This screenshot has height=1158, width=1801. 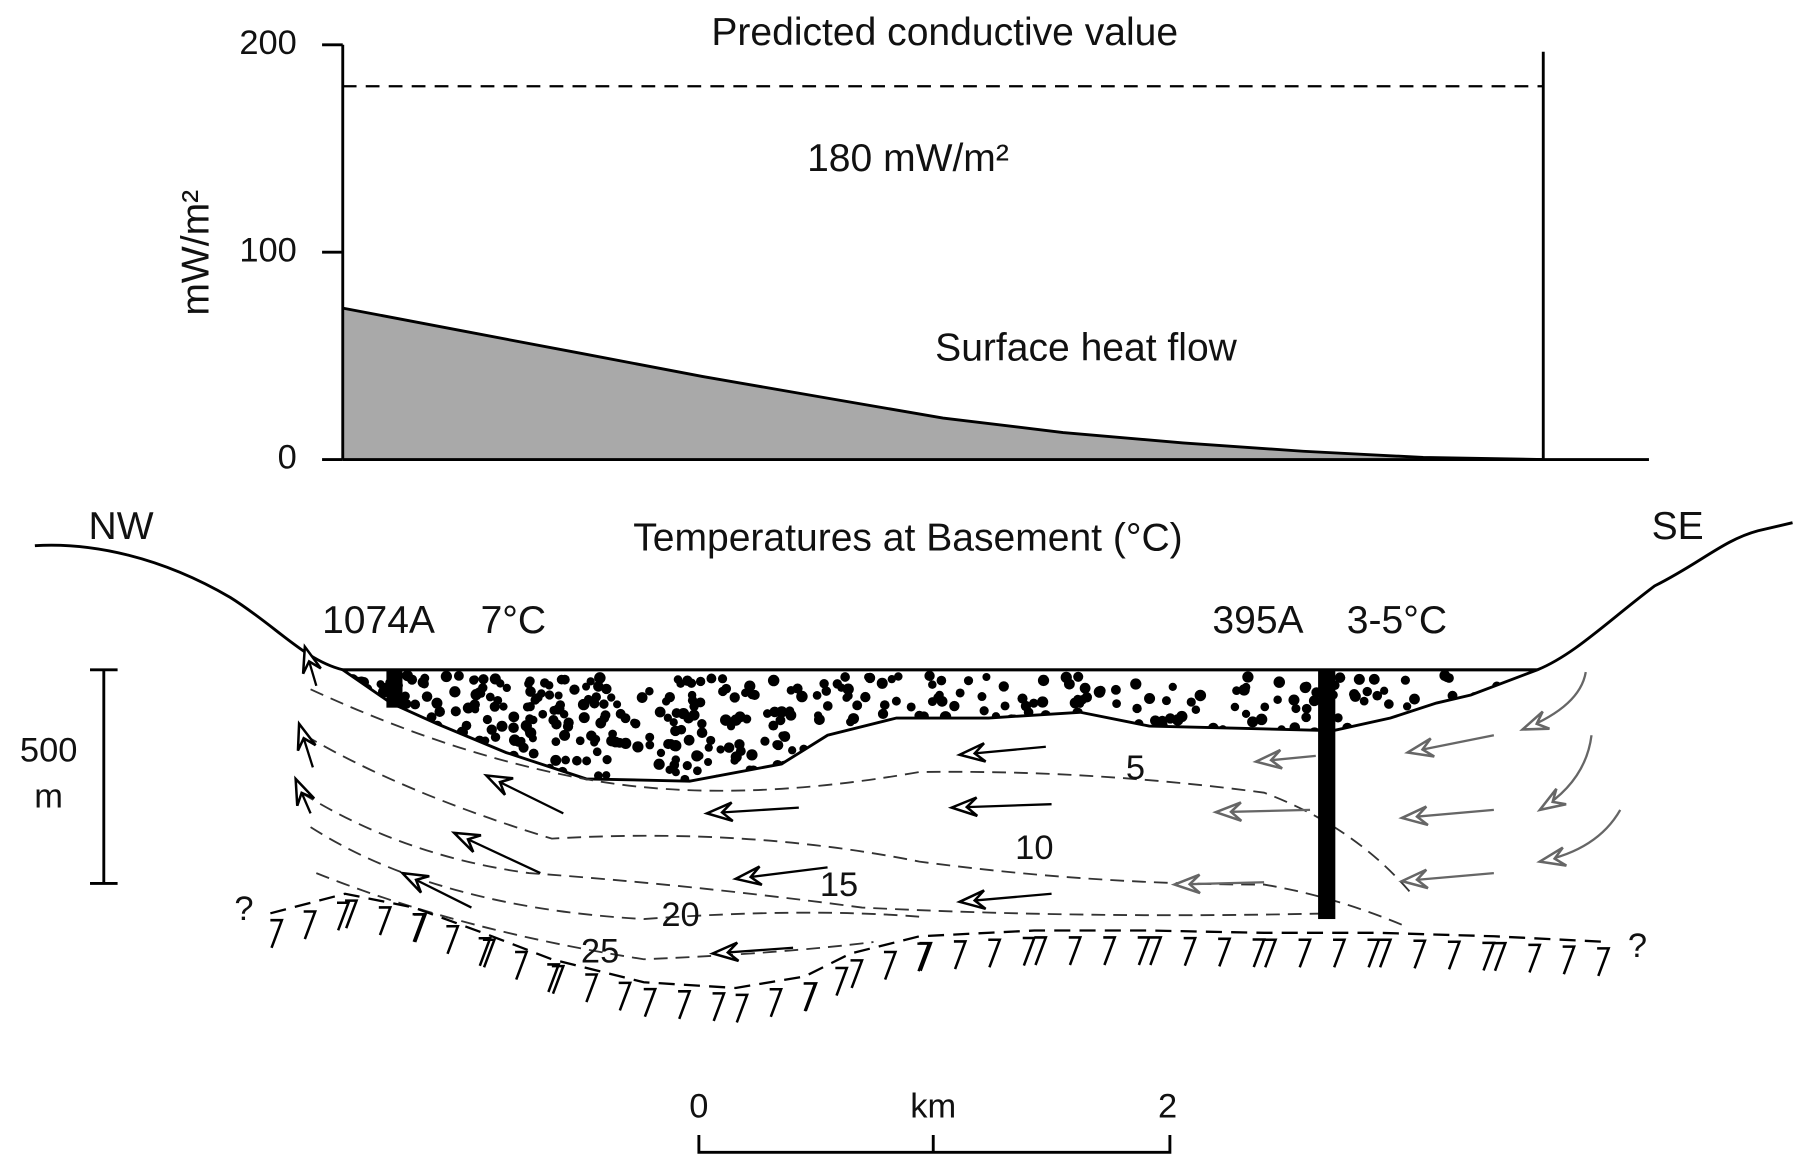 I want to click on basement-line, so click(x=939, y=941).